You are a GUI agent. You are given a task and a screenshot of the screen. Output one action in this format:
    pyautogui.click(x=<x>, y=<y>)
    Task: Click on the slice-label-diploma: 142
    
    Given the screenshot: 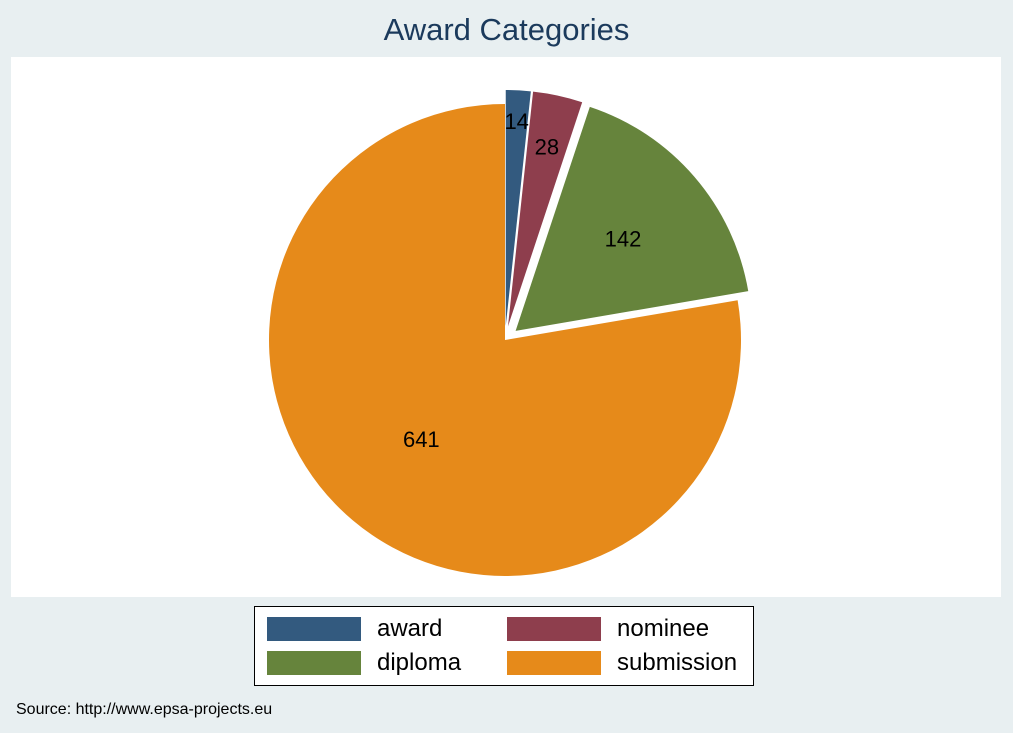 What is the action you would take?
    pyautogui.click(x=623, y=239)
    